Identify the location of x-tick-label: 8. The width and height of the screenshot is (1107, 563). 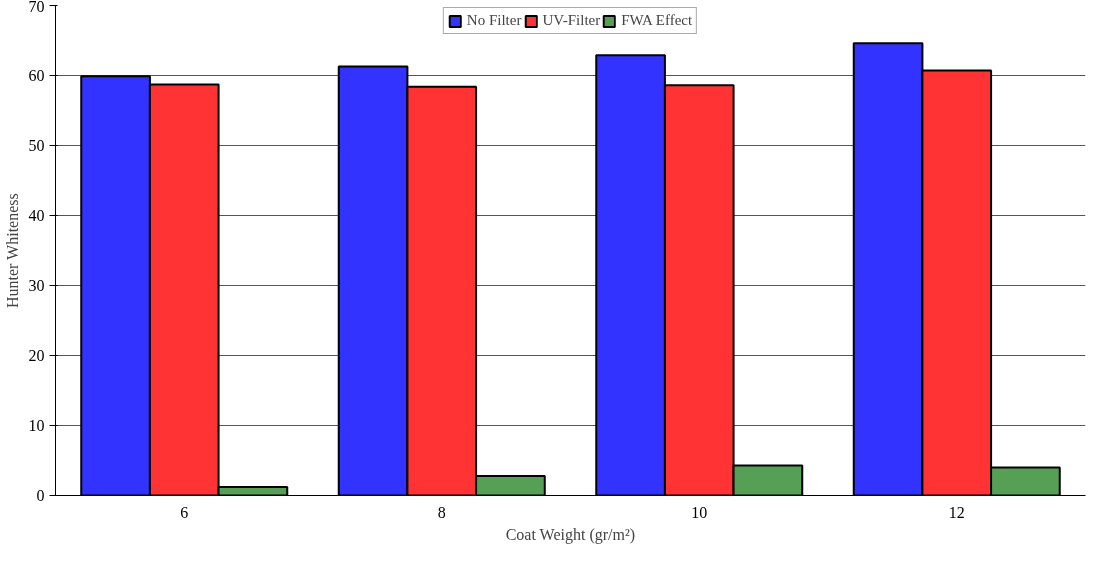
(441, 512).